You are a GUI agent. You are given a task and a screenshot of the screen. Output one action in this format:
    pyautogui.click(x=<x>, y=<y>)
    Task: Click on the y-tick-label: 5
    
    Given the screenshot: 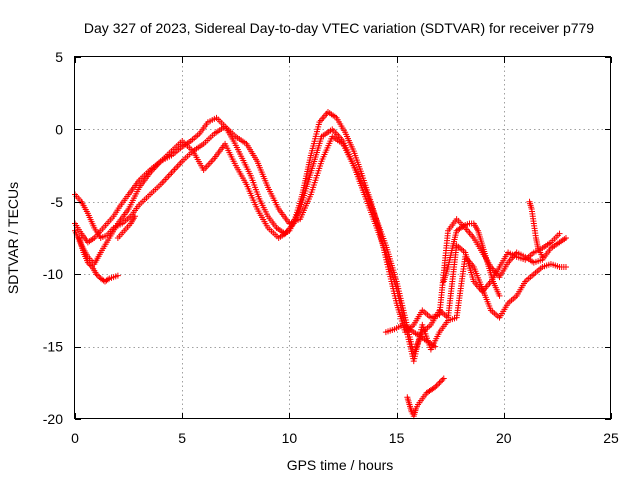 What is the action you would take?
    pyautogui.click(x=59, y=57)
    